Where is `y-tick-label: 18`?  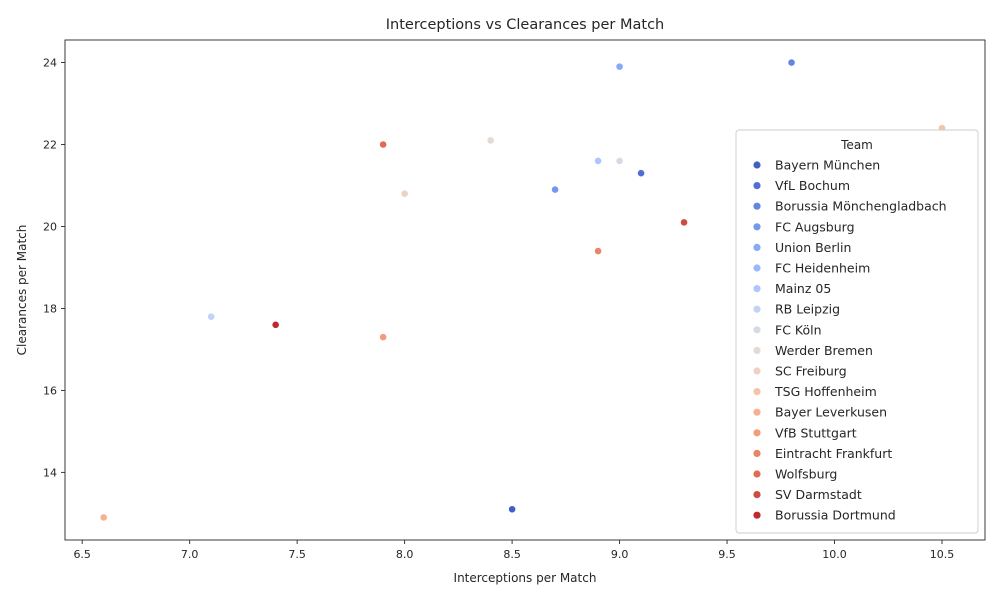 y-tick-label: 18 is located at coordinates (50, 308).